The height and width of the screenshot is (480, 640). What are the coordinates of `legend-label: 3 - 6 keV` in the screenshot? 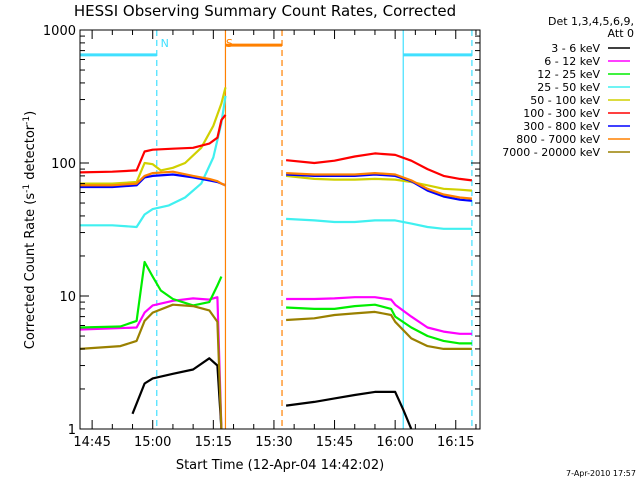 It's located at (575, 48).